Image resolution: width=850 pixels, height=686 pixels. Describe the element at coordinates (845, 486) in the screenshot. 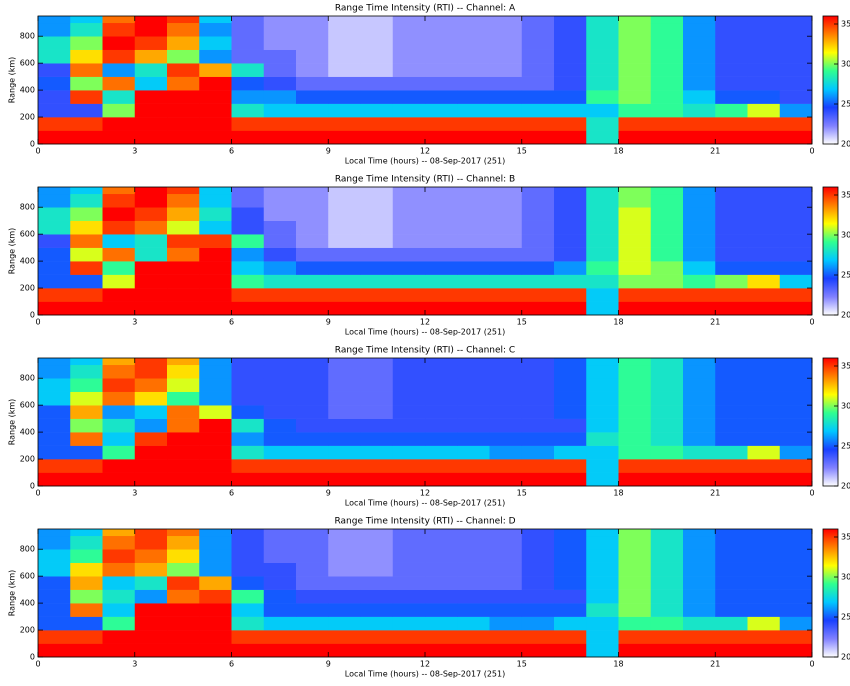

I see `colorbar-tick-label: 20` at that location.